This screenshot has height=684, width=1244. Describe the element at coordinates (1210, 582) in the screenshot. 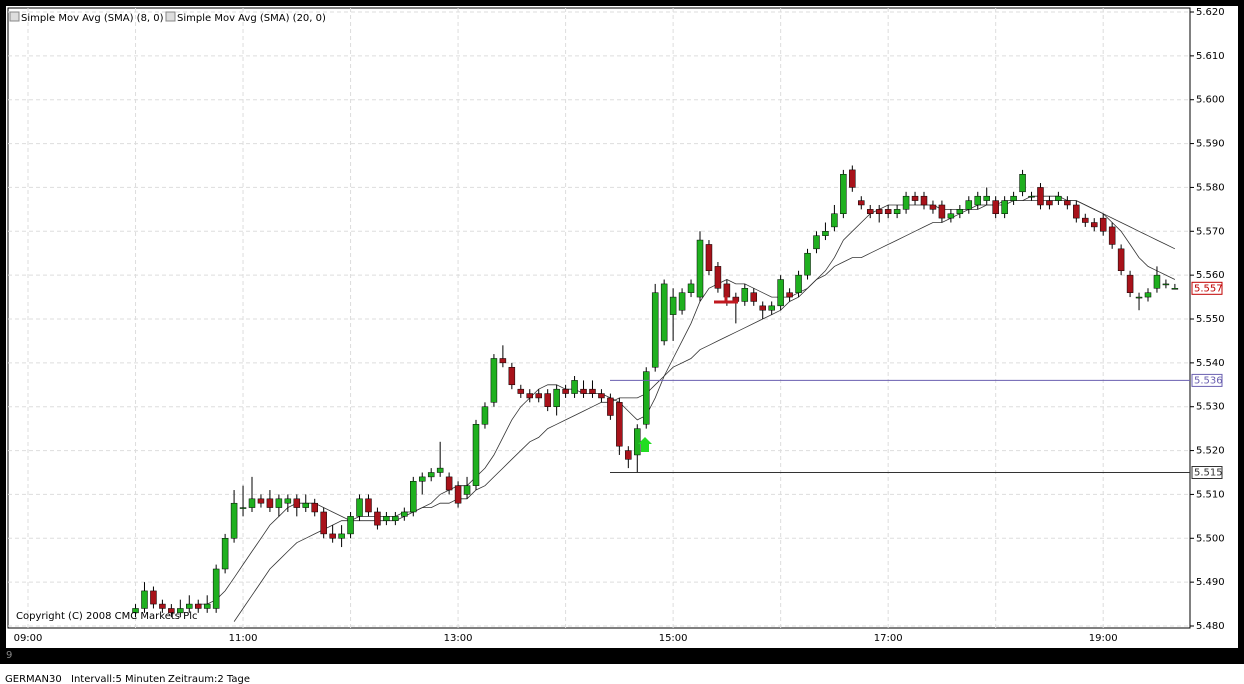

I see `y-tick-label: 5.490` at that location.